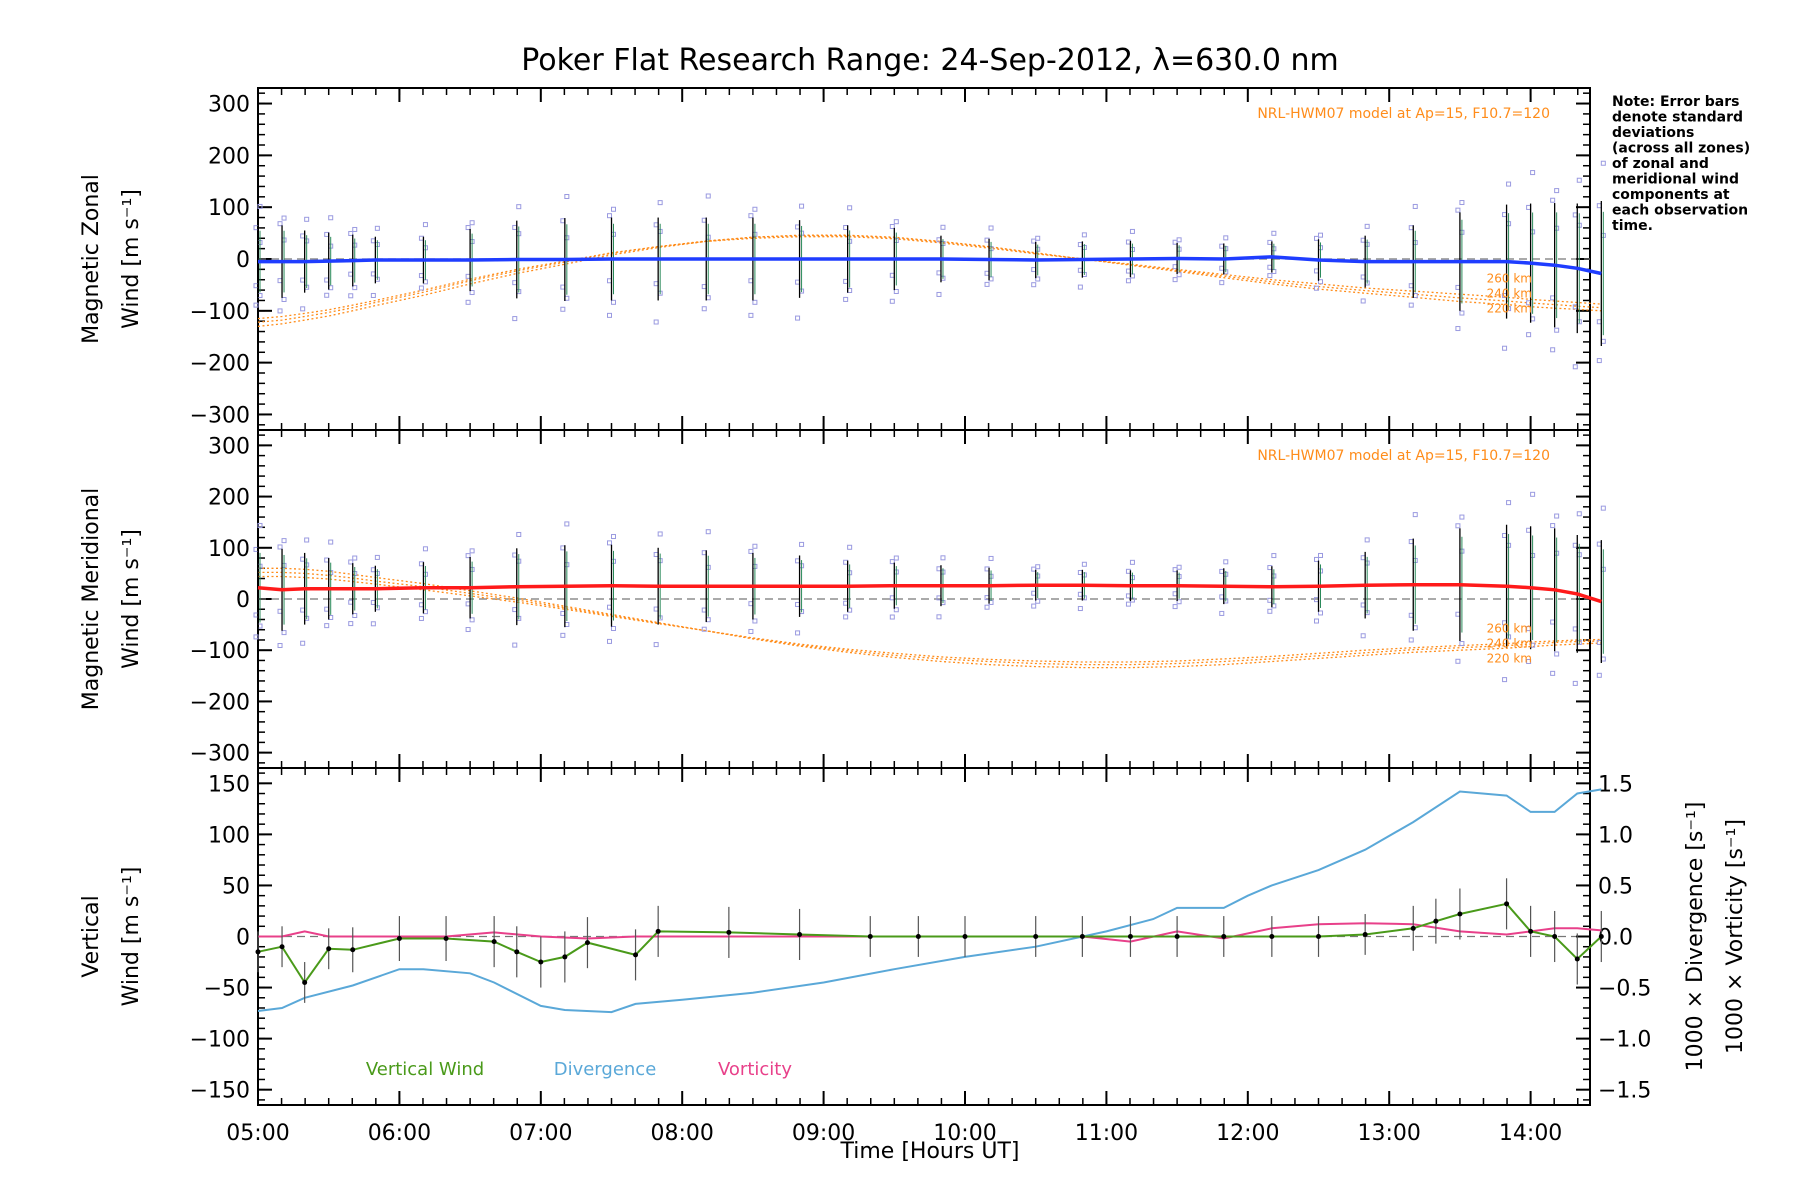 The width and height of the screenshot is (1800, 1200). I want to click on x-tick-label: 12:00, so click(1247, 1133).